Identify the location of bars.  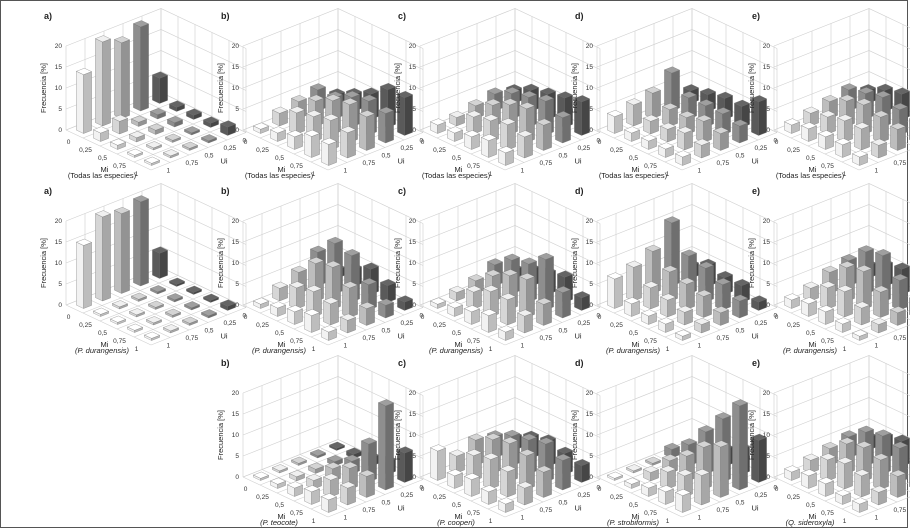
(687, 116).